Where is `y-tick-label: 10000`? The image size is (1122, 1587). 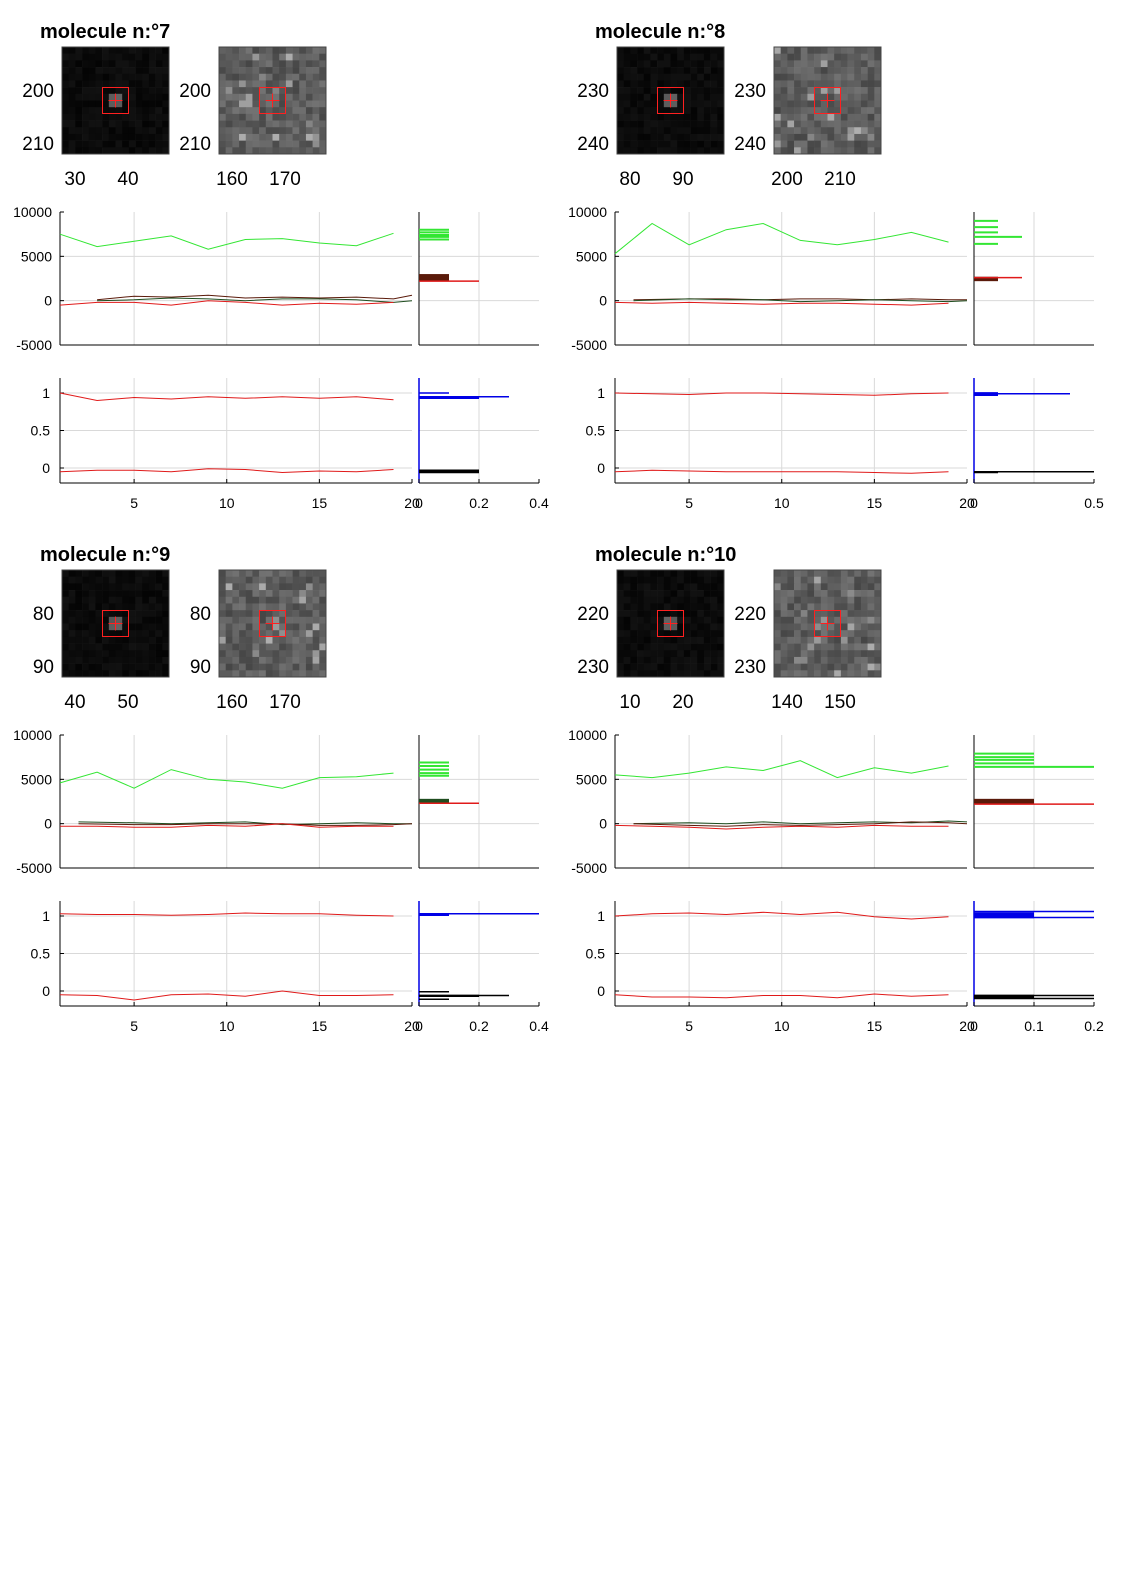
y-tick-label: 10000 is located at coordinates (32, 735).